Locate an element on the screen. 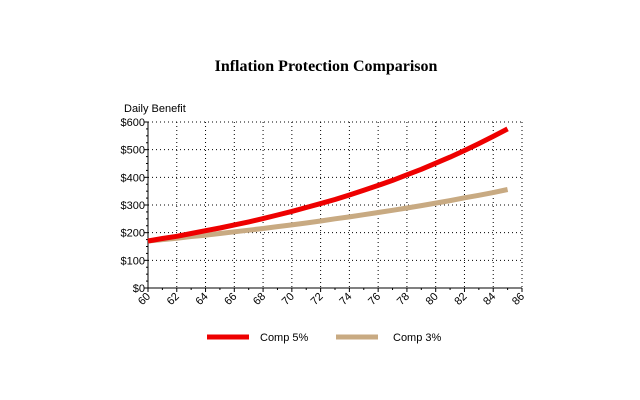 The width and height of the screenshot is (640, 400). x-tick-label: 82 is located at coordinates (460, 299).